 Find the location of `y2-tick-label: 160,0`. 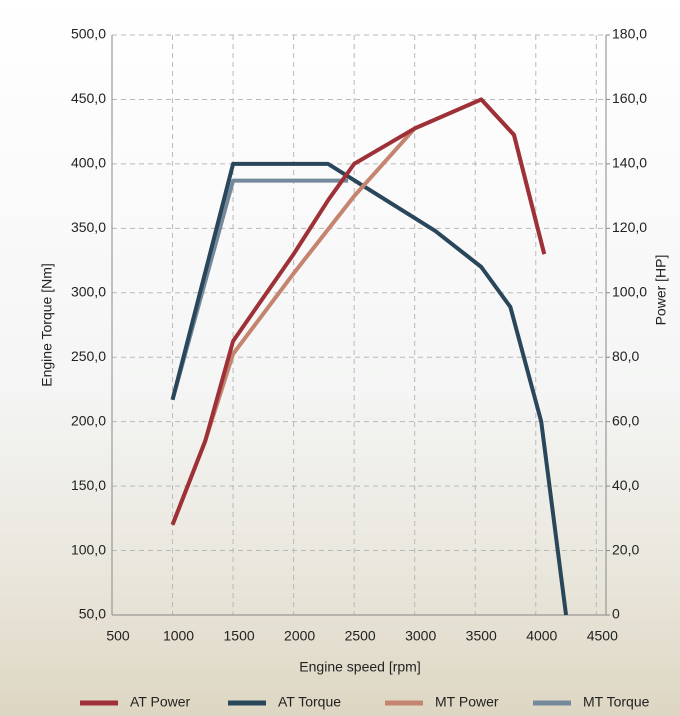

y2-tick-label: 160,0 is located at coordinates (629, 98).